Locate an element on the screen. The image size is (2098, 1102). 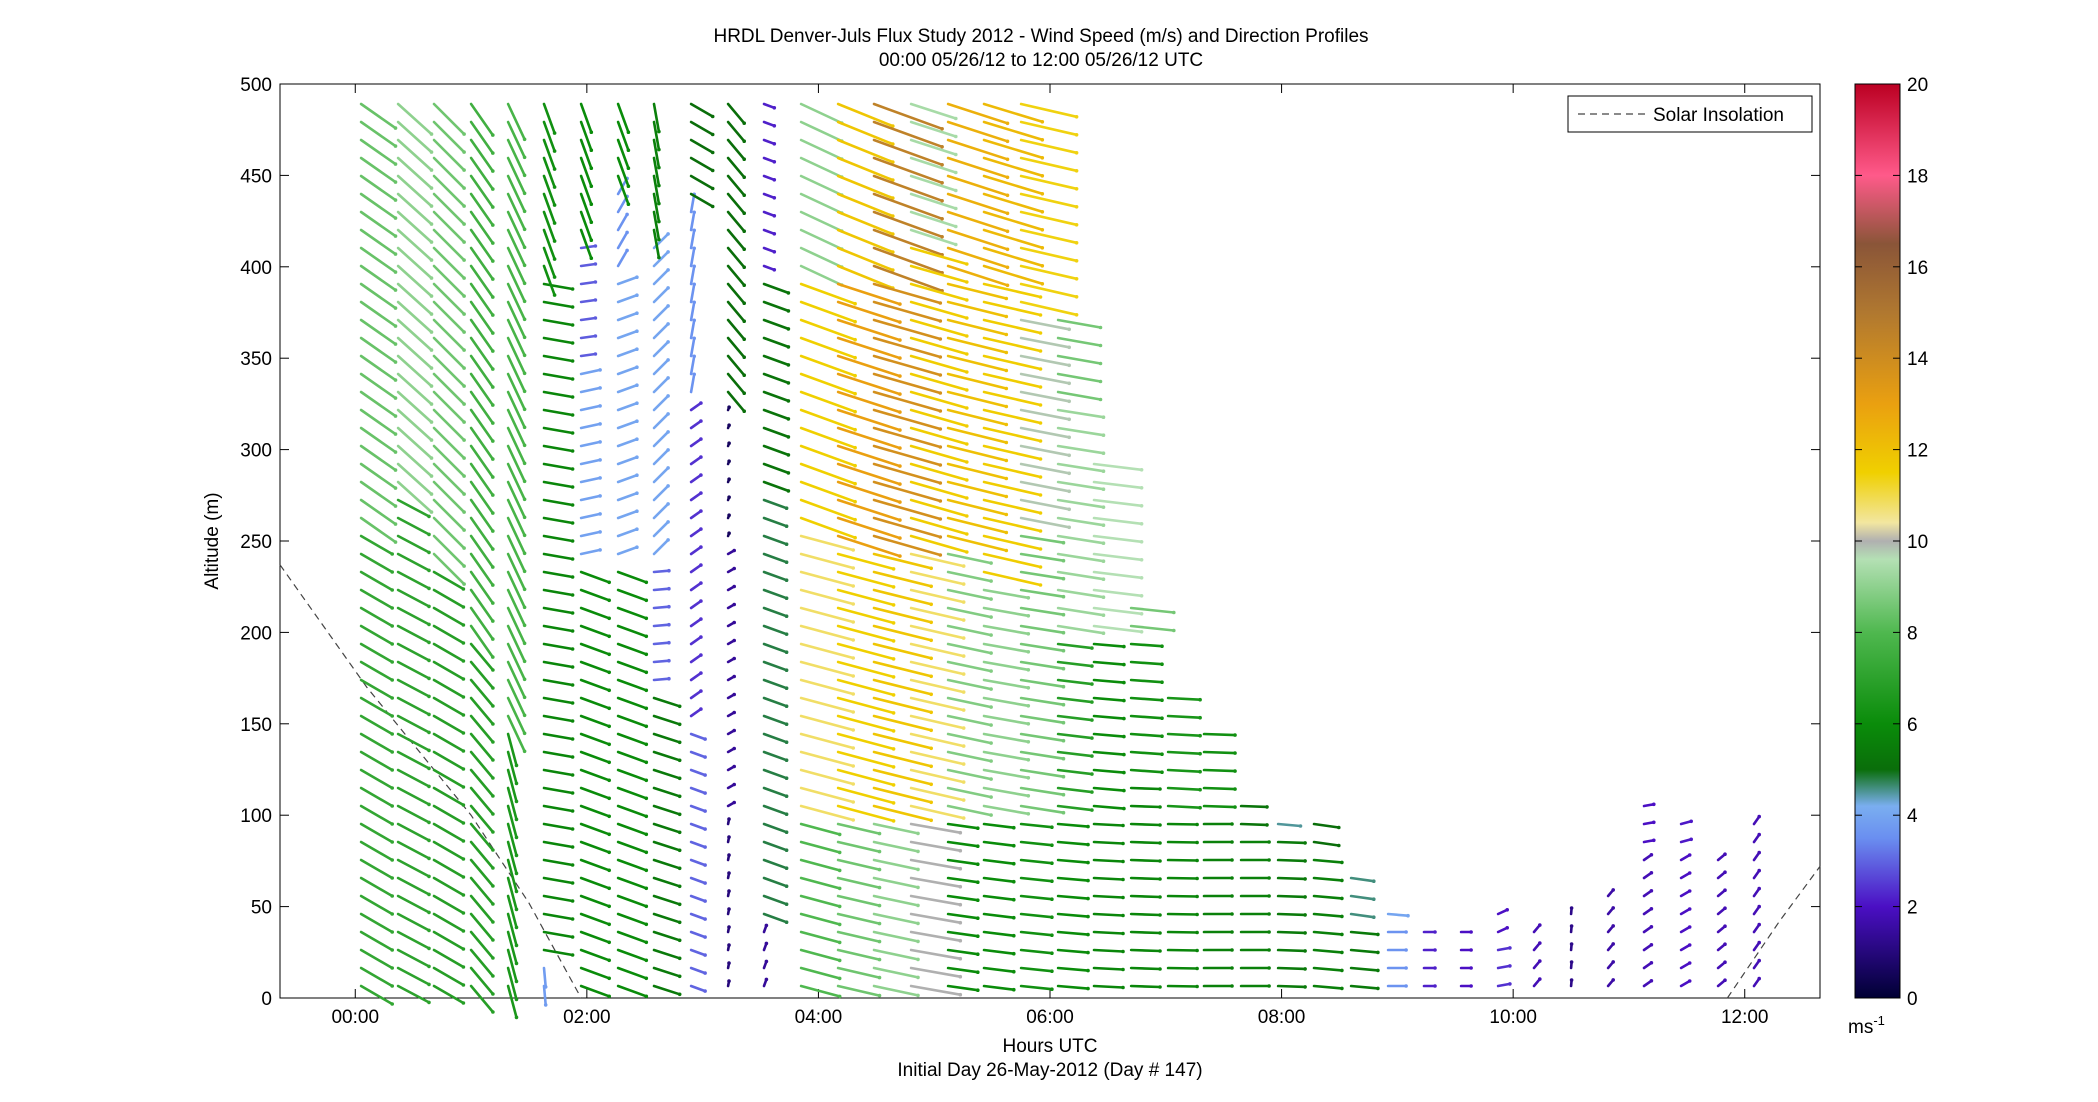
y-tick-label: 50 is located at coordinates (261, 908).